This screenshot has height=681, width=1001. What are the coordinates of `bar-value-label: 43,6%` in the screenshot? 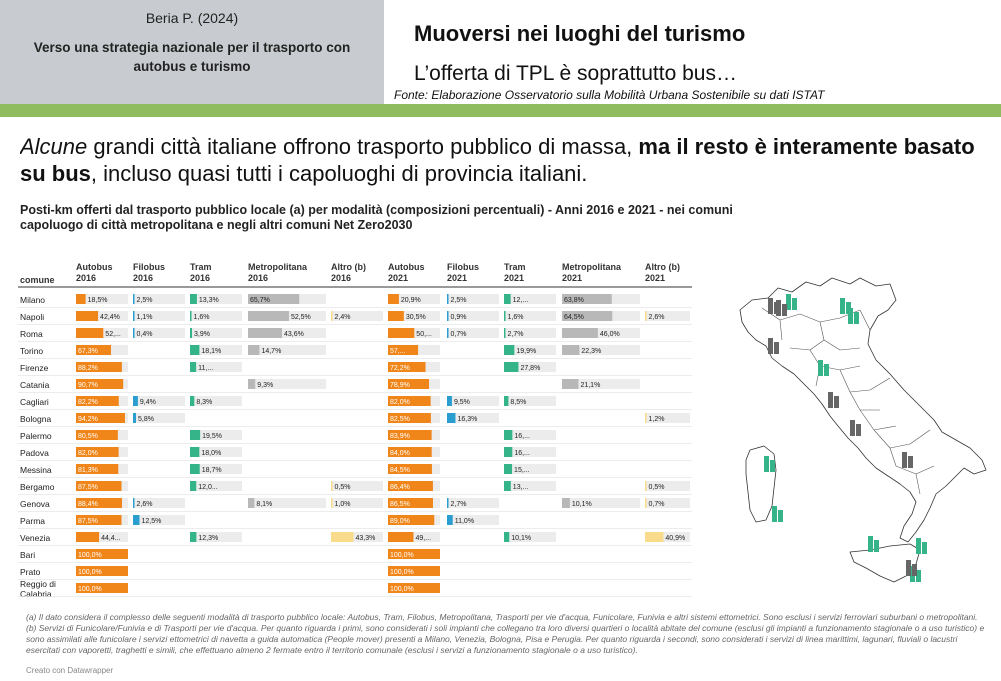 It's located at (294, 334).